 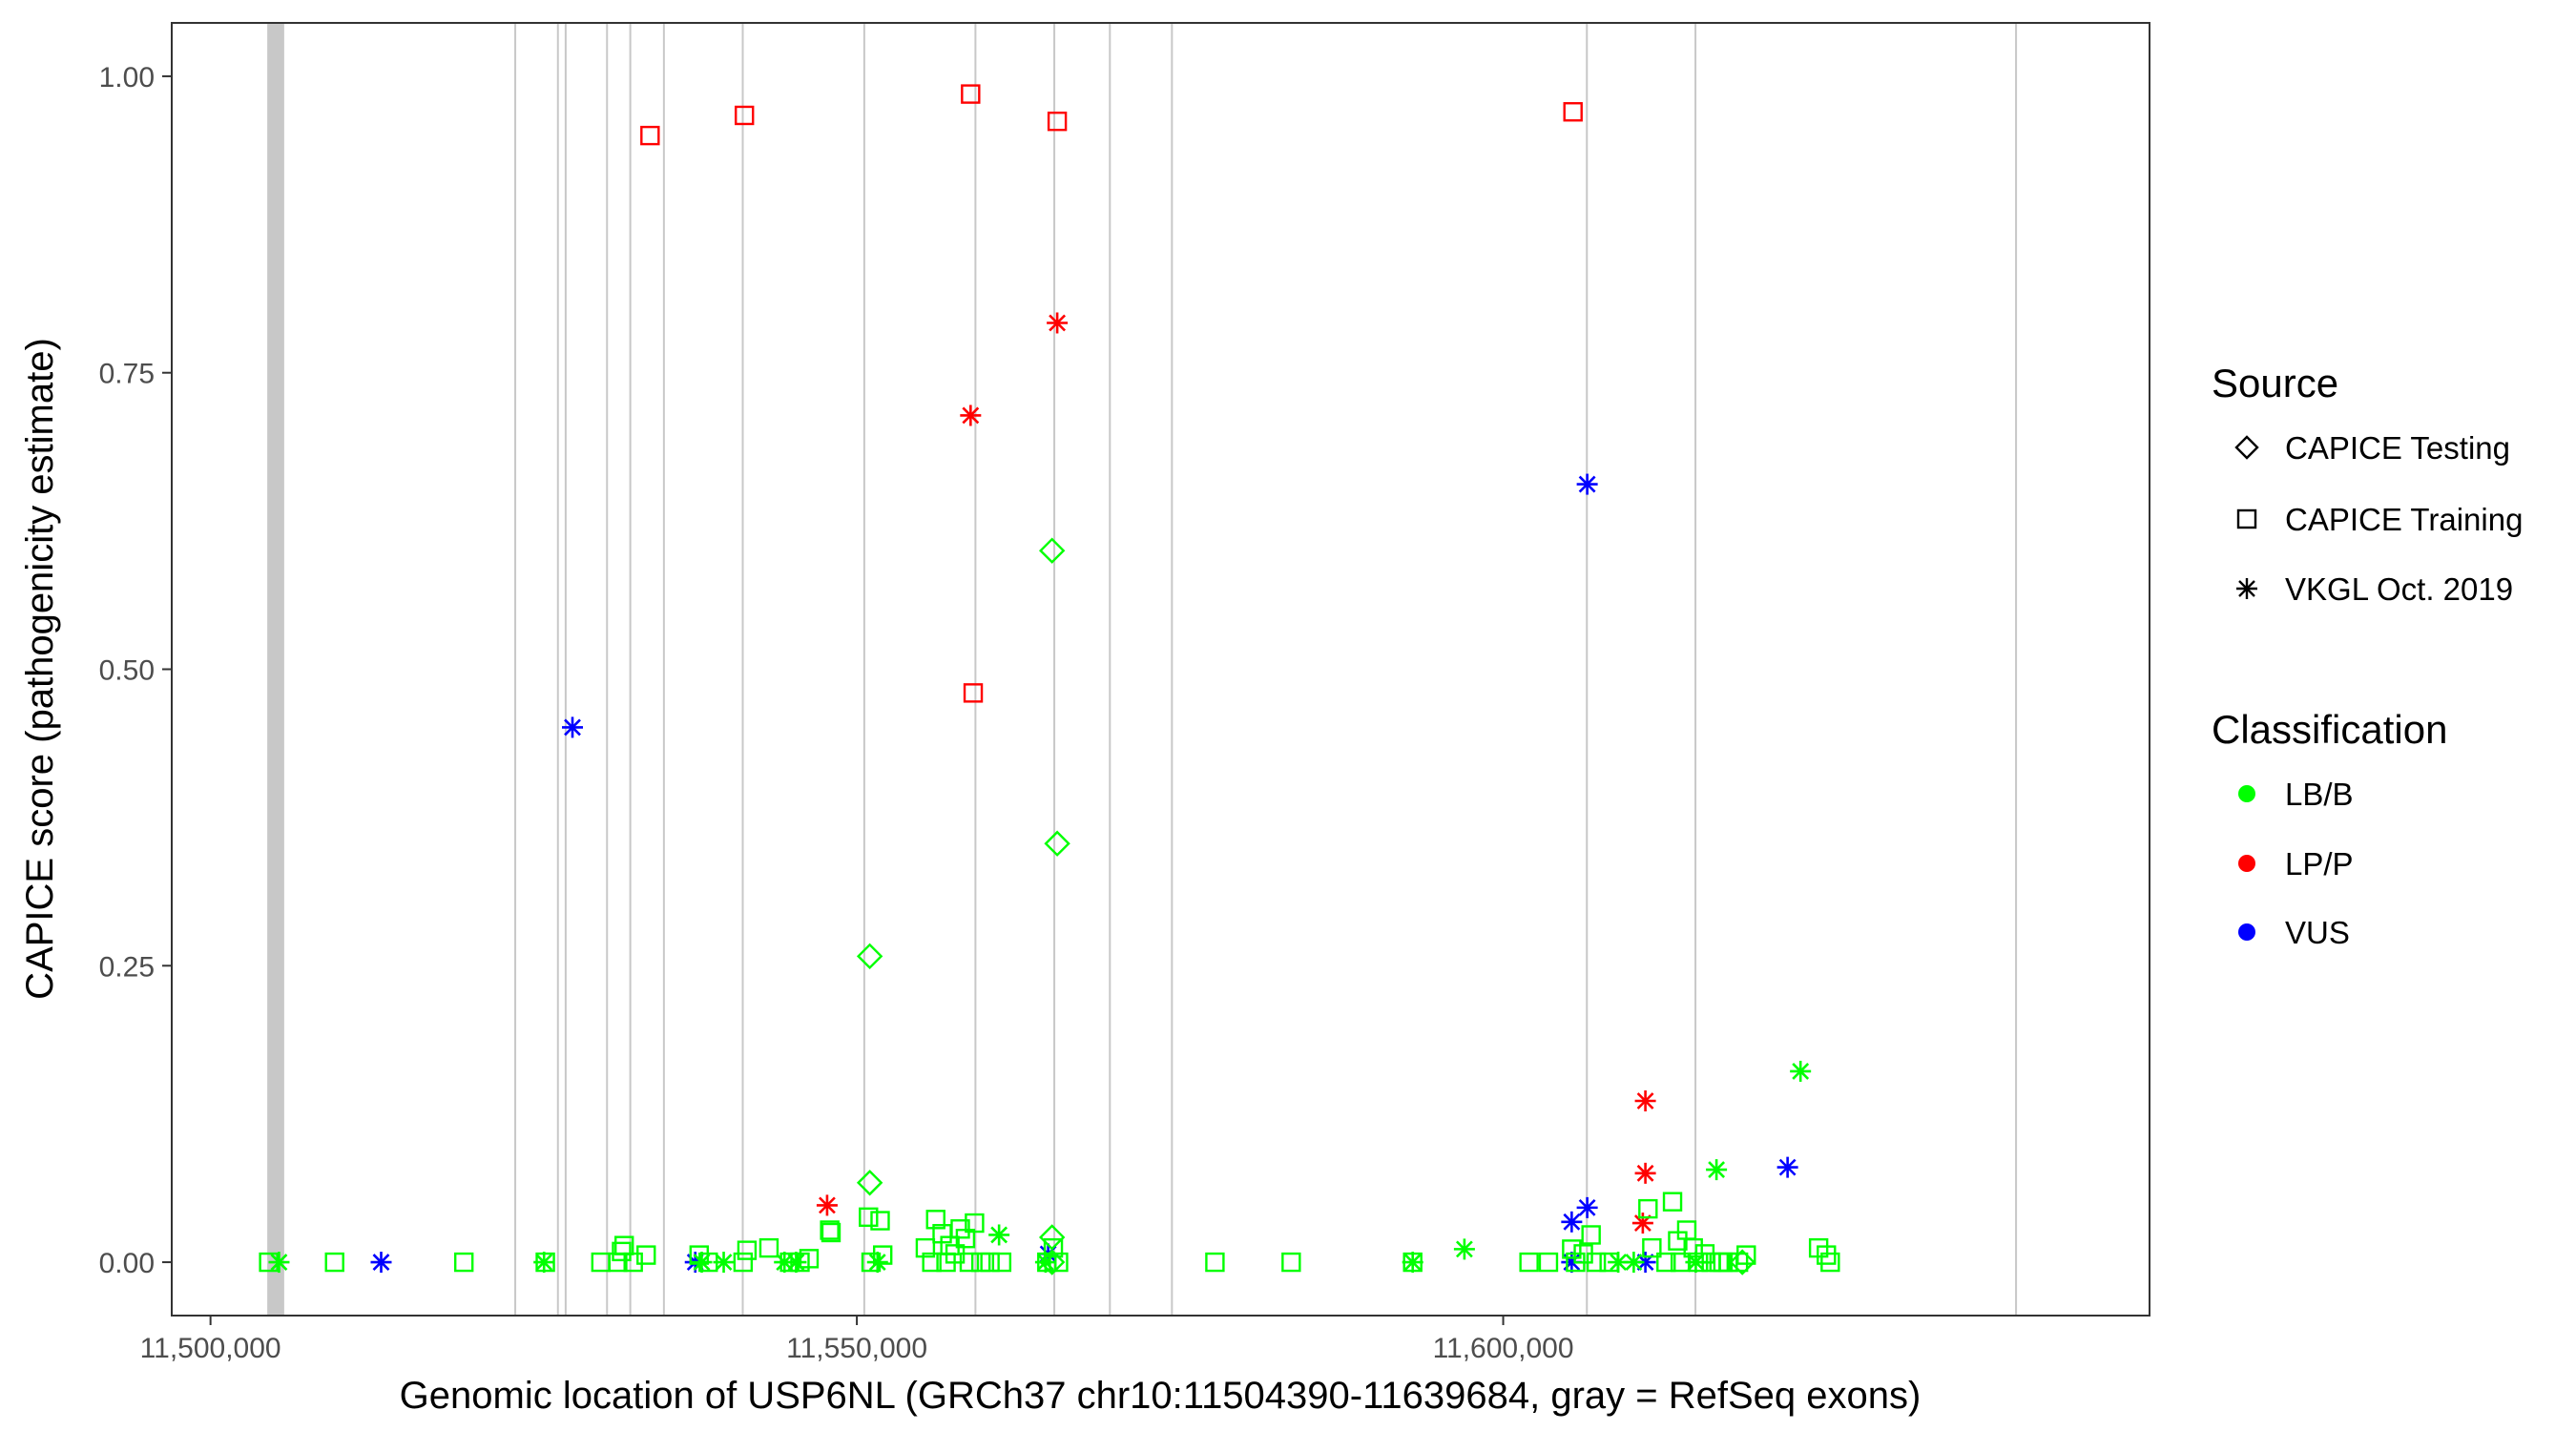 I want to click on y-axis-title: CAPICE score (pathogenicity estimate), so click(x=40, y=669).